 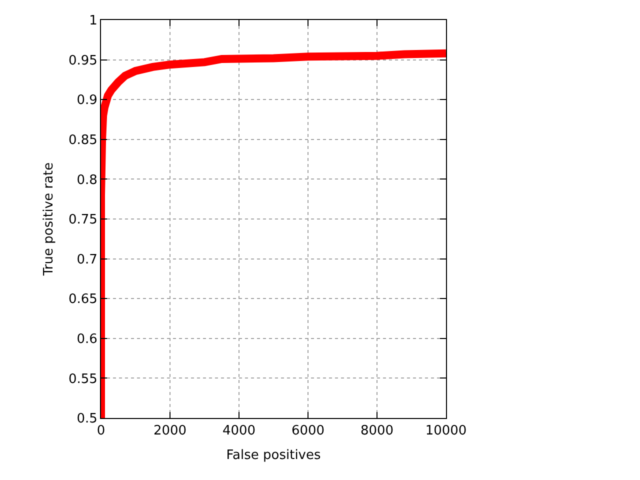 What do you see at coordinates (273, 456) in the screenshot?
I see `x-axis-title: False positives` at bounding box center [273, 456].